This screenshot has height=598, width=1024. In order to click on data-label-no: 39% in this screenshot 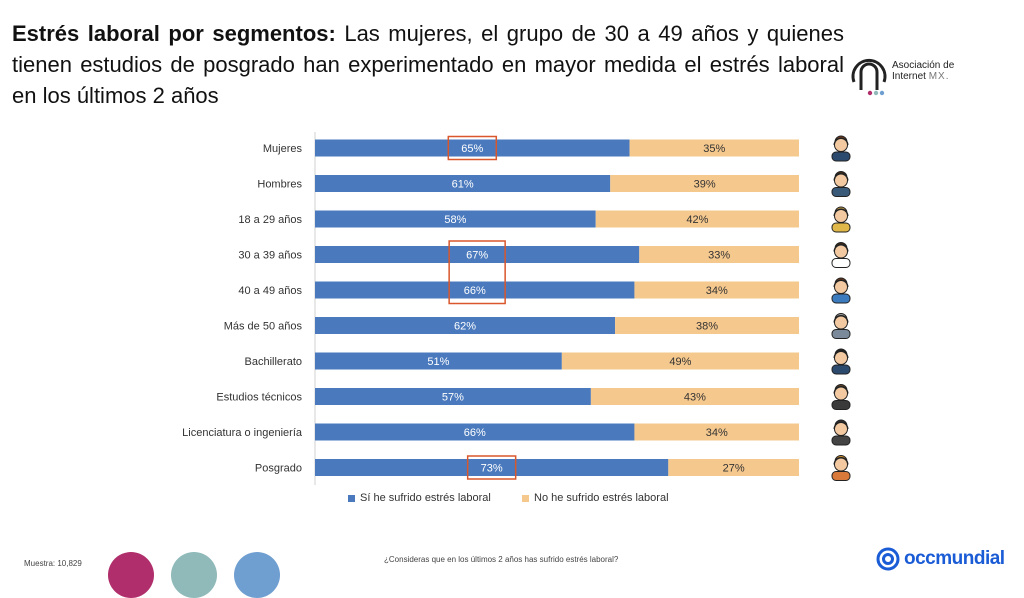, I will do `click(705, 185)`.